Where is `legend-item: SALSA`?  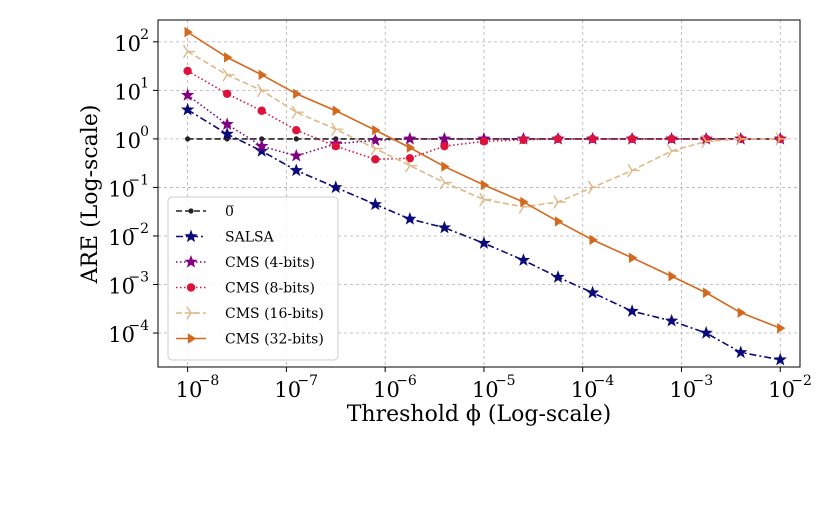
legend-item: SALSA is located at coordinates (225, 237).